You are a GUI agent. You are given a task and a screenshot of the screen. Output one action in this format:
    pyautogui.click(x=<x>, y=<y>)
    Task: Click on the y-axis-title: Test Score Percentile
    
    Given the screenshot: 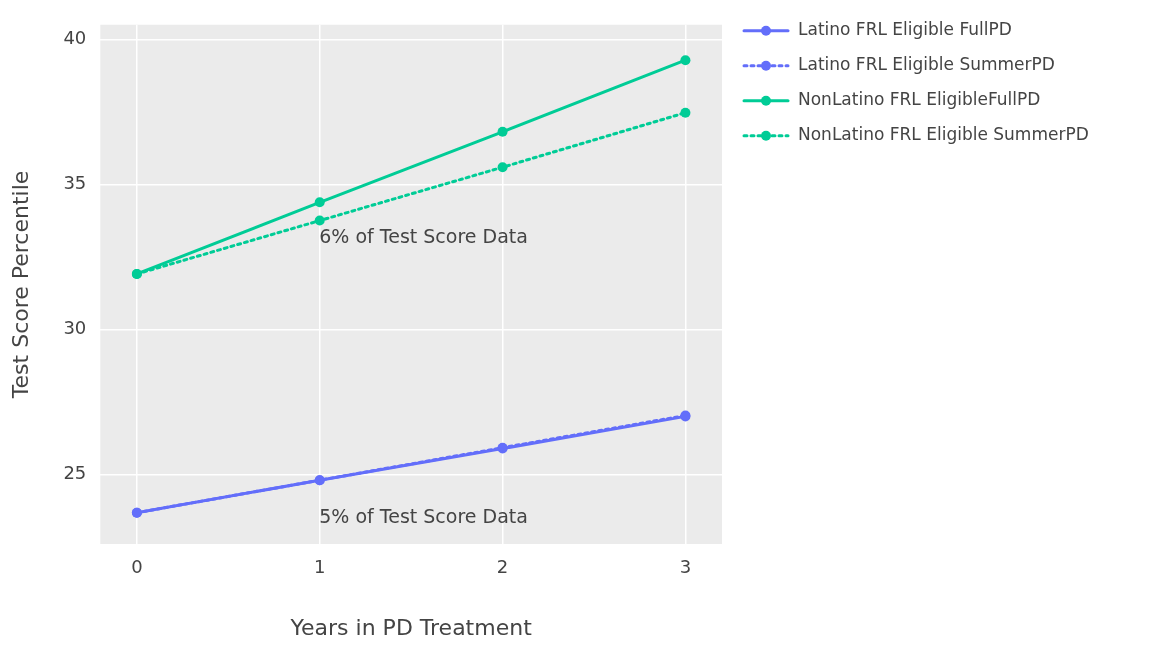 What is the action you would take?
    pyautogui.click(x=20, y=285)
    